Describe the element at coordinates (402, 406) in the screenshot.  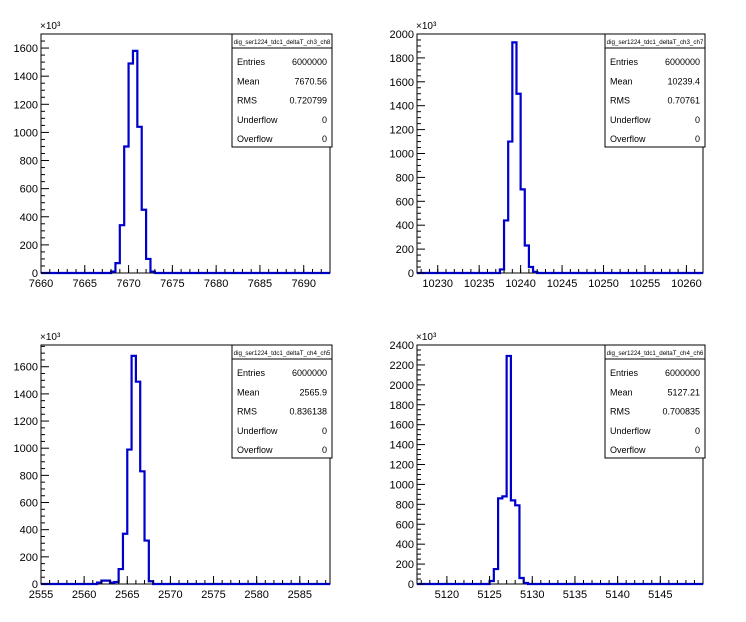
I see `y-tick-label: 1800` at that location.